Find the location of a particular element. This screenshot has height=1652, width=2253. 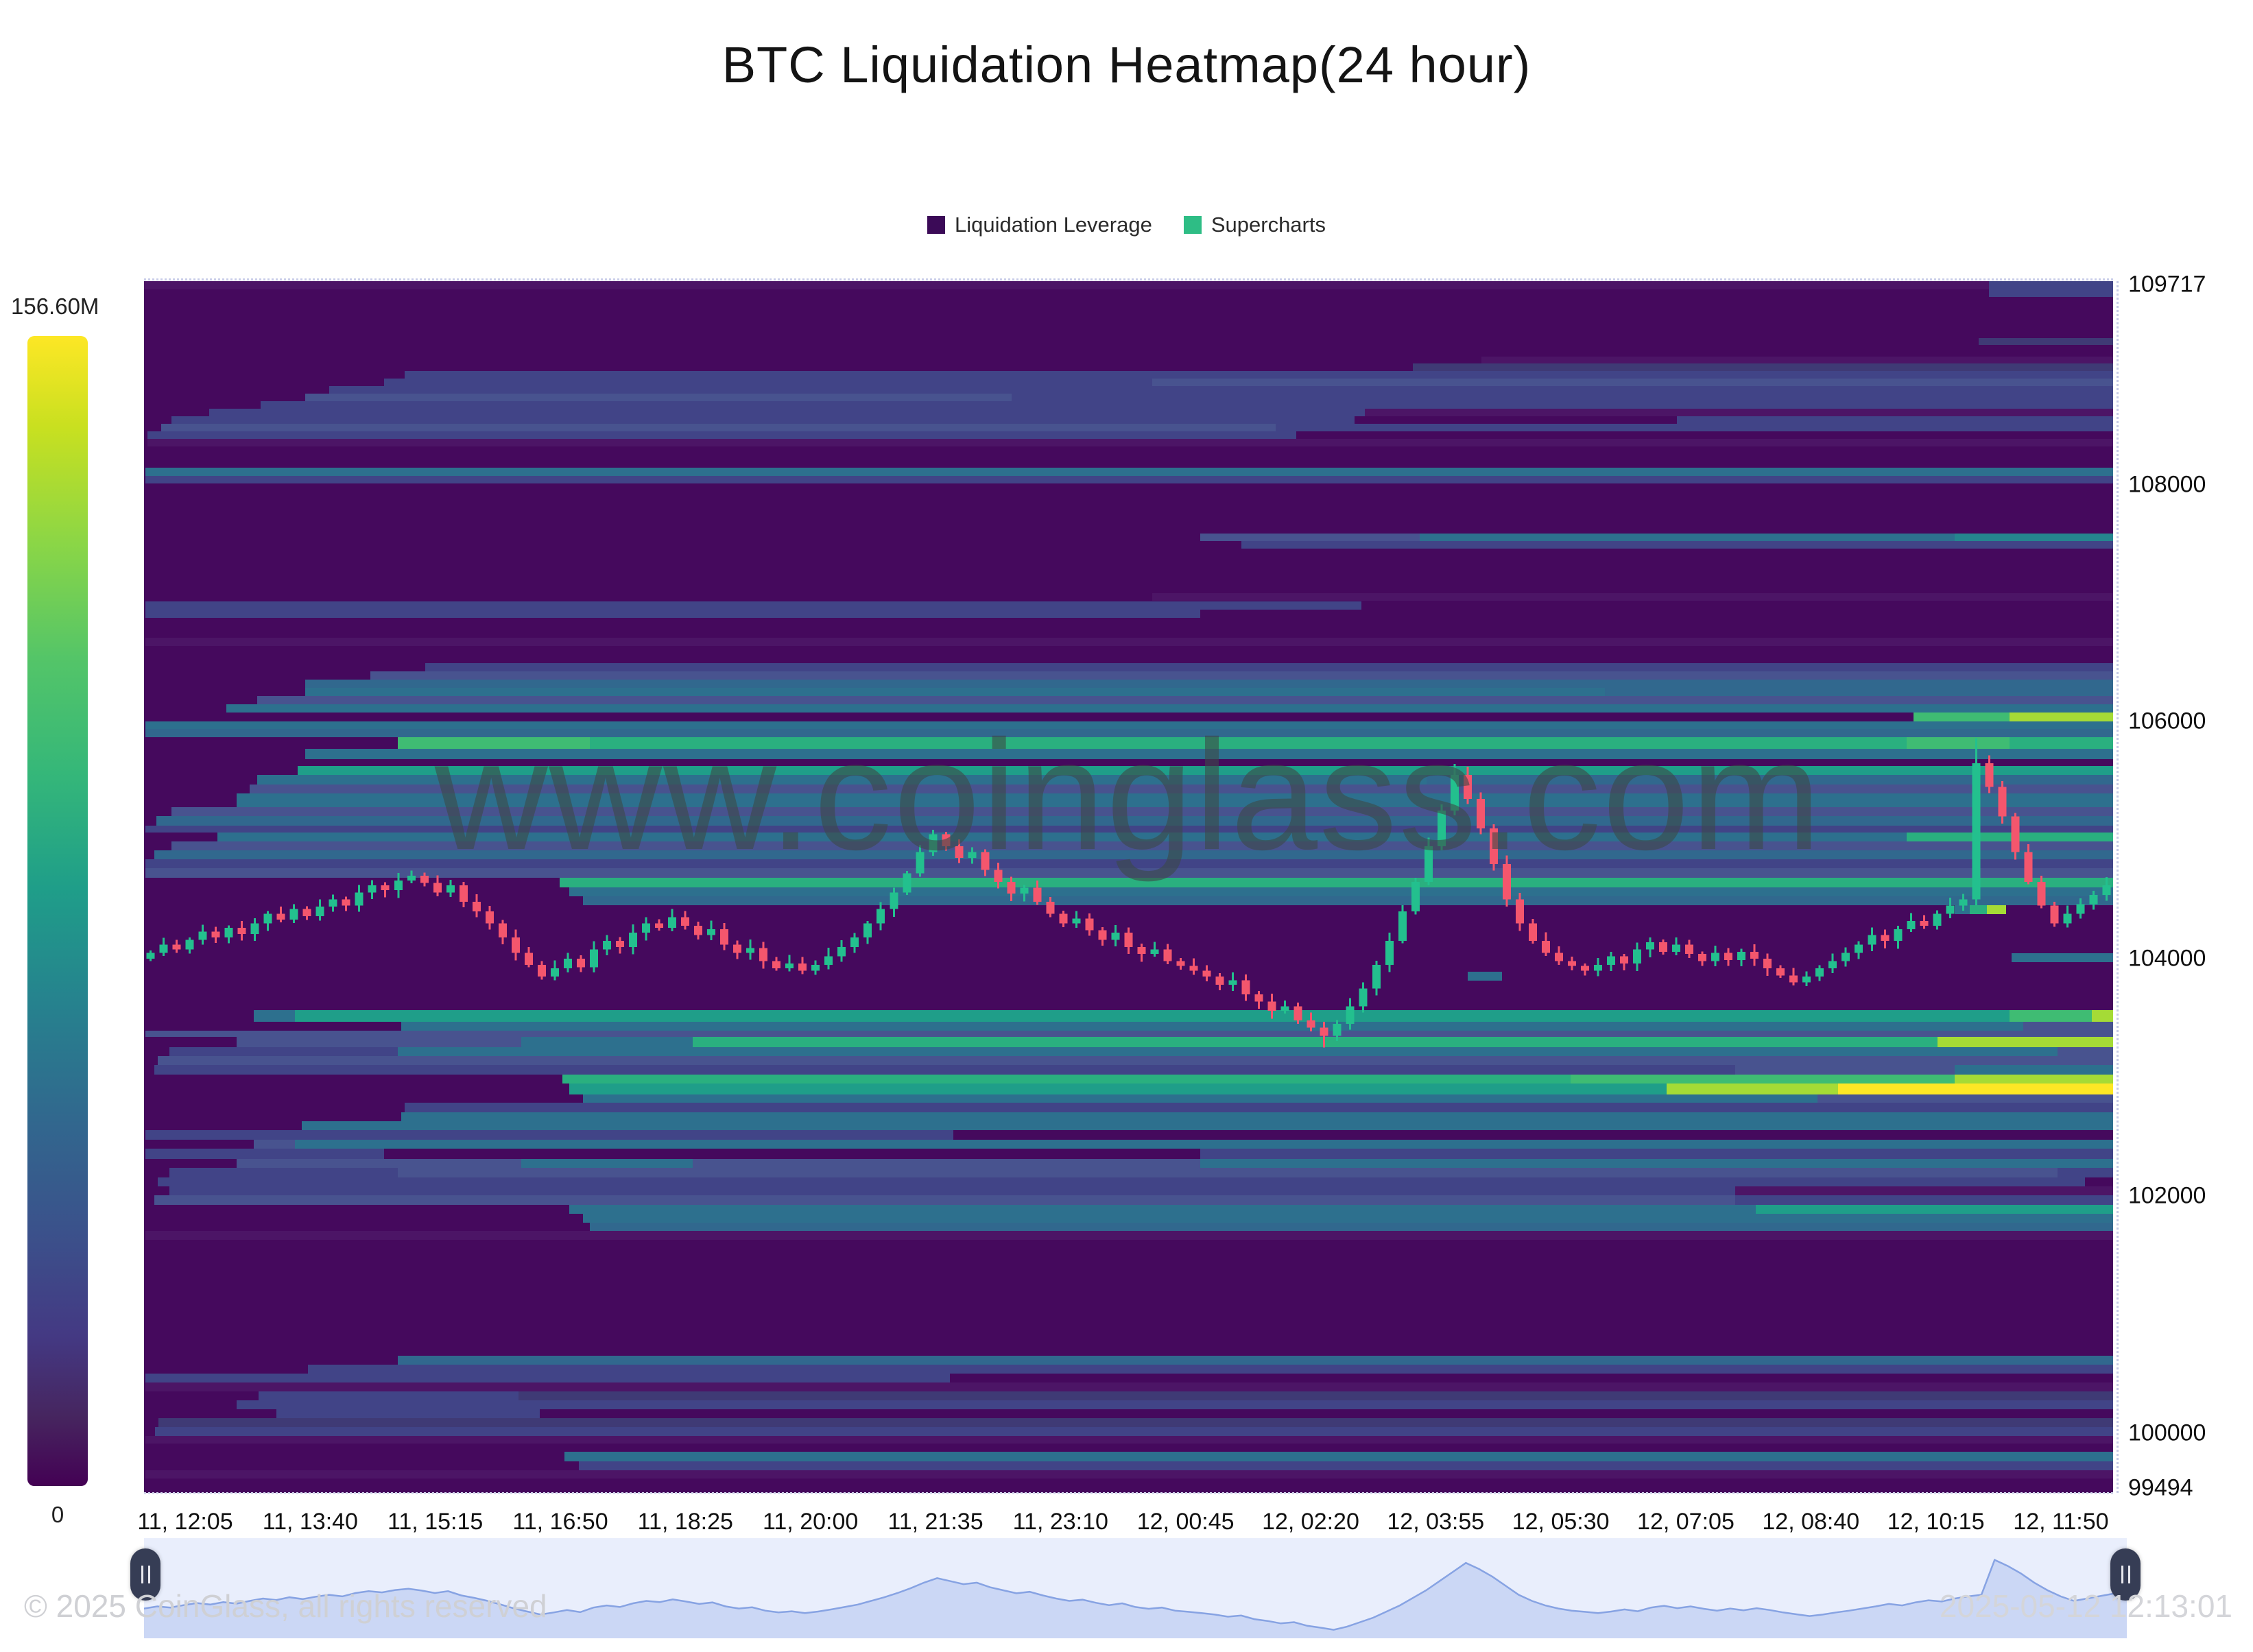

y-axis-label: 102000 is located at coordinates (2167, 1195).